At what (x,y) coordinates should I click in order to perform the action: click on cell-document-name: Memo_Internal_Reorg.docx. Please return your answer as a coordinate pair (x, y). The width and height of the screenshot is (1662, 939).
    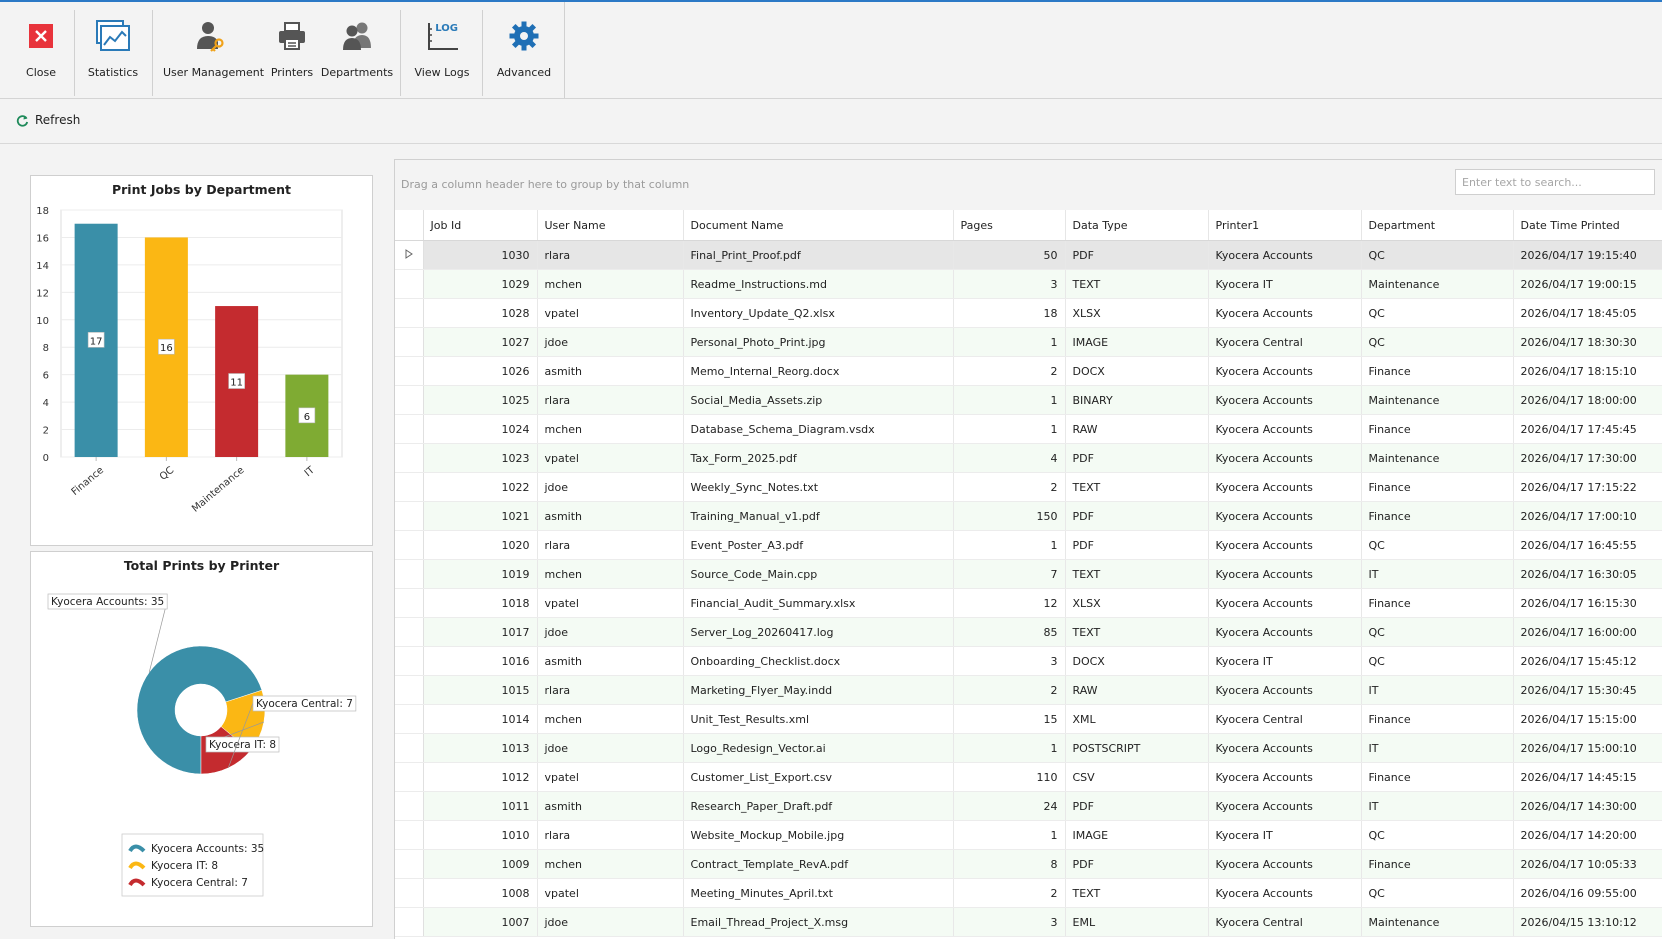
    Looking at the image, I should click on (818, 371).